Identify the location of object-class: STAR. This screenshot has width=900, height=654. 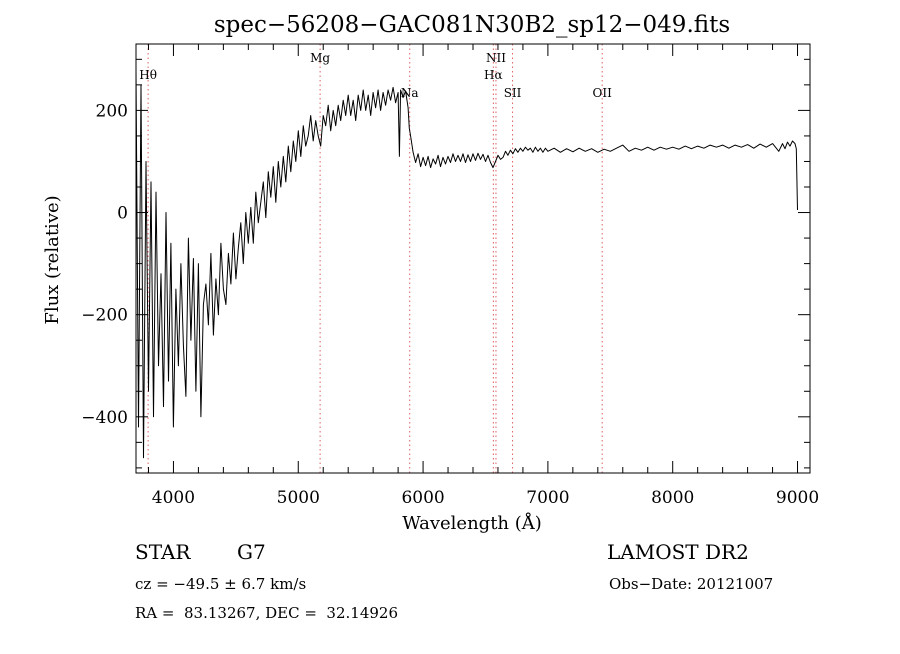
(163, 552).